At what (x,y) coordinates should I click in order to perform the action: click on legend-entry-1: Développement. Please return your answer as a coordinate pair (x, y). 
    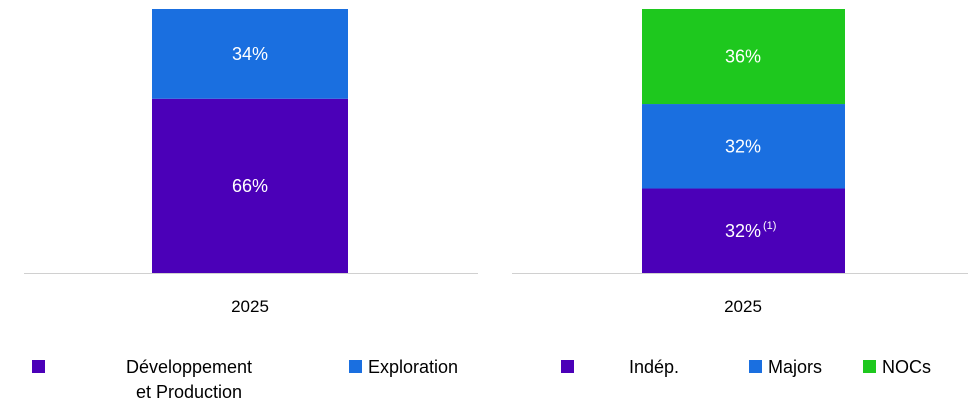
    Looking at the image, I should click on (189, 367).